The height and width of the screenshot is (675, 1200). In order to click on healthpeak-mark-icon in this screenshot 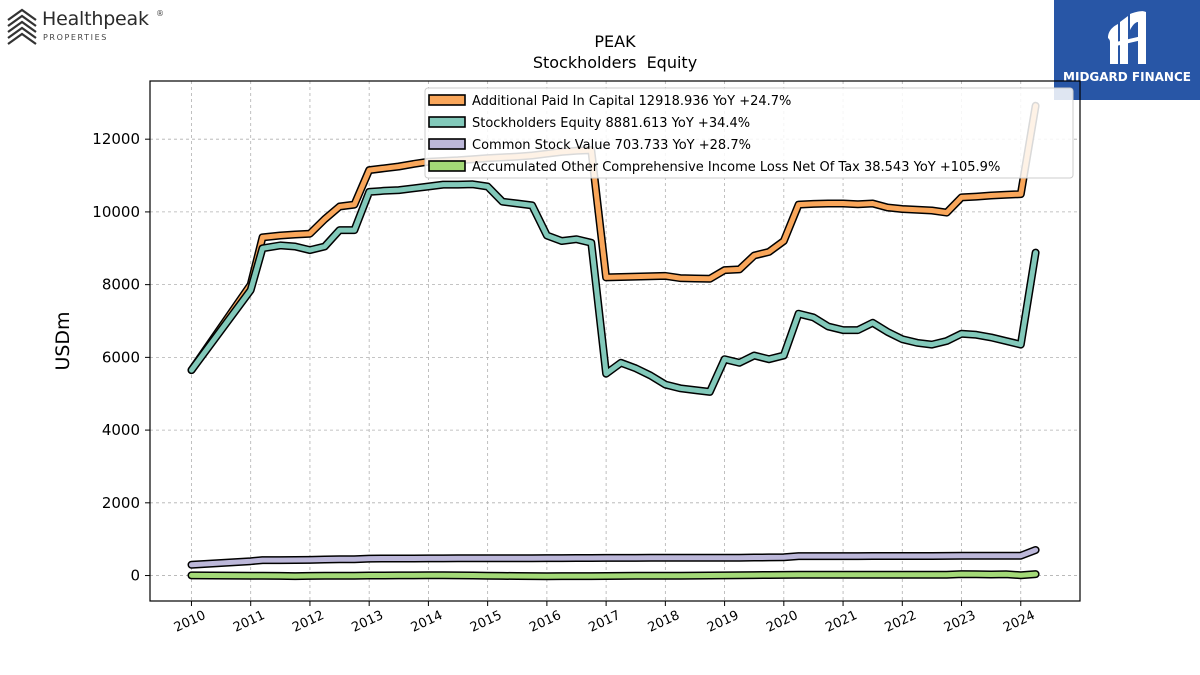, I will do `click(22, 26)`.